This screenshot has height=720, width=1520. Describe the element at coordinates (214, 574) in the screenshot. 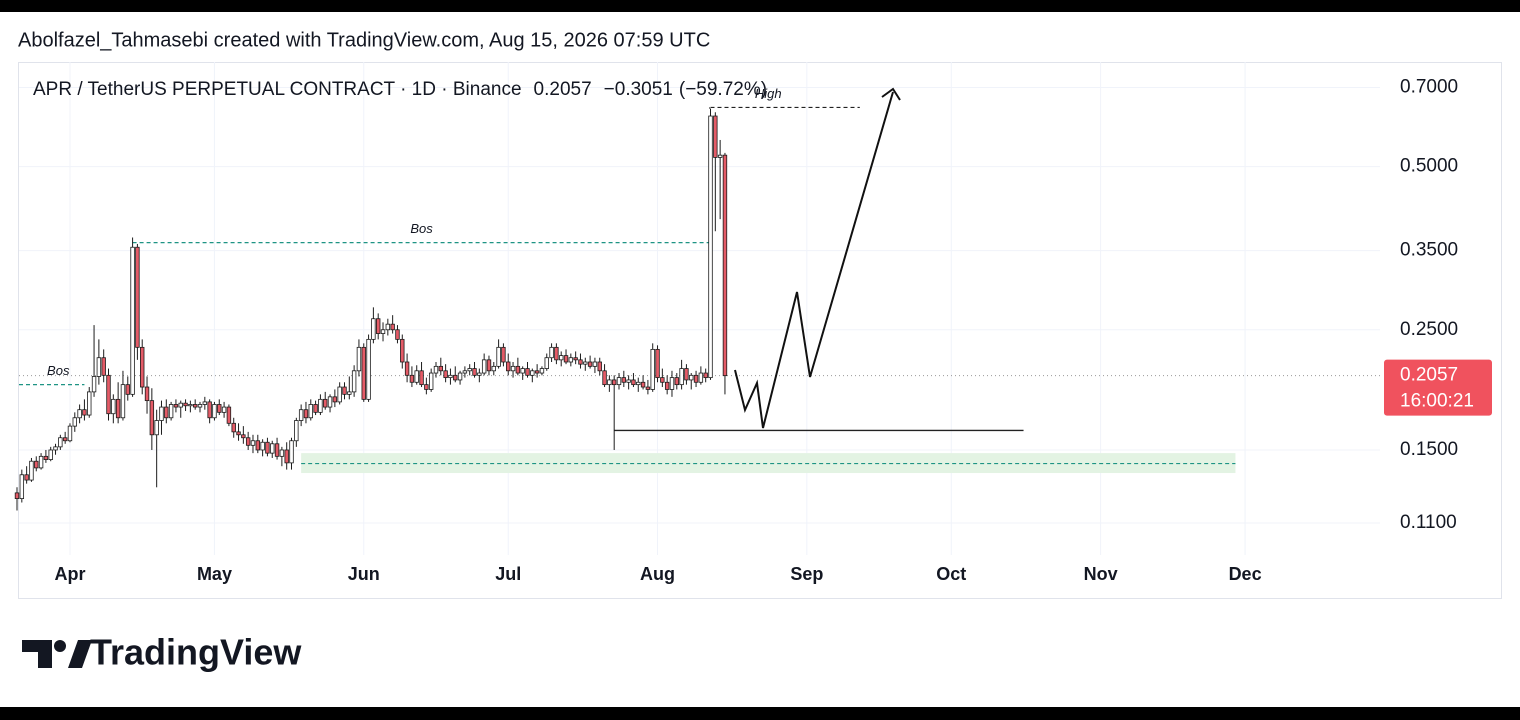

I see `x-tick-label: May` at that location.